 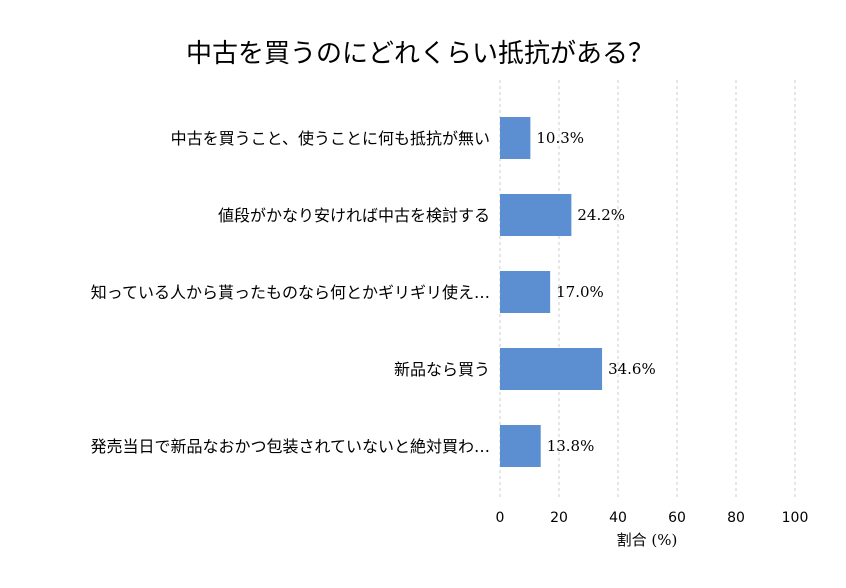 I want to click on x-axis-label: 割合 (%), so click(x=647, y=540).